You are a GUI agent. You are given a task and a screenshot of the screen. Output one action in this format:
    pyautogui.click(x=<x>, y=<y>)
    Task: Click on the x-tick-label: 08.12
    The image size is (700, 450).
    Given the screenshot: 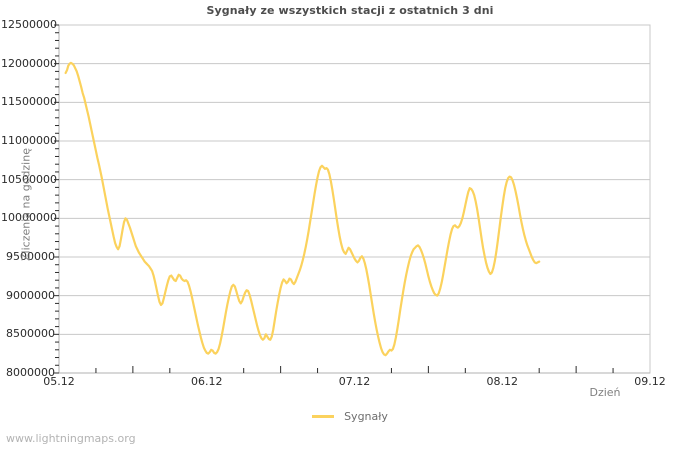 What is the action you would take?
    pyautogui.click(x=502, y=381)
    